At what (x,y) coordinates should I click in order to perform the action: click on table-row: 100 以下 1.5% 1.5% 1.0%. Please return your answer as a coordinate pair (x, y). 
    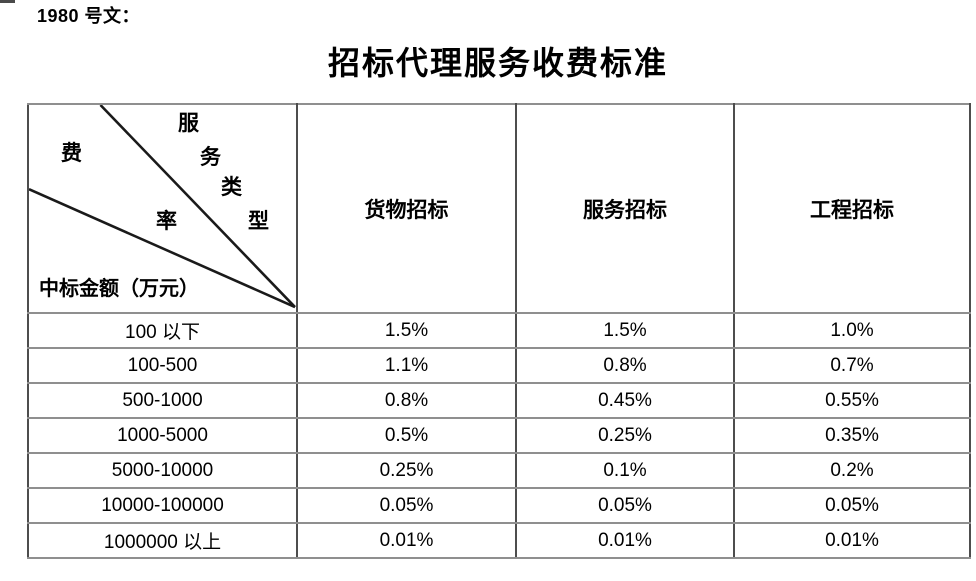
    Looking at the image, I should click on (499, 330).